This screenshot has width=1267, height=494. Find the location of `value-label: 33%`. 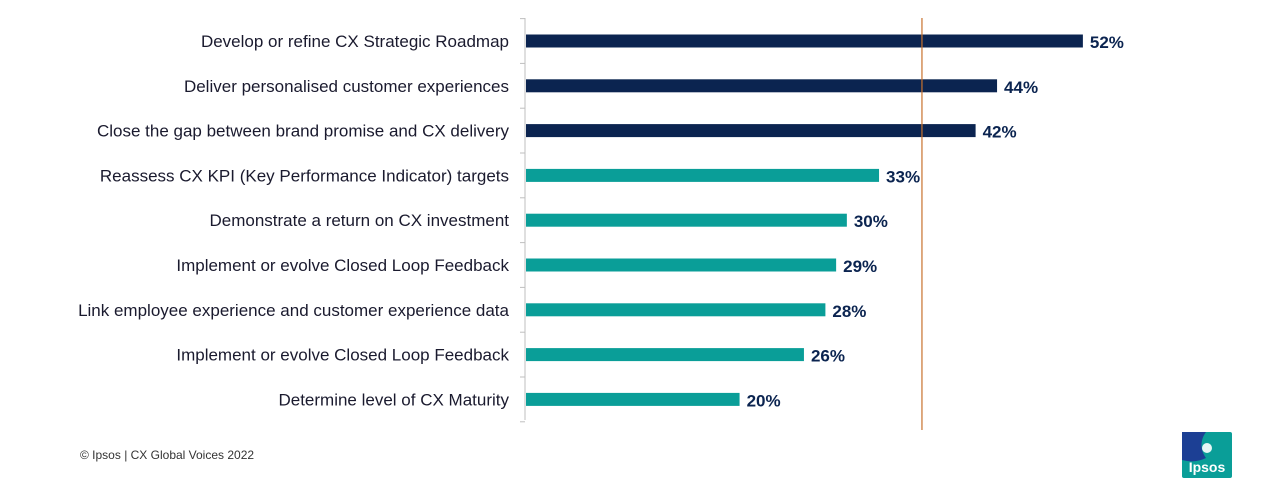

value-label: 33% is located at coordinates (903, 176).